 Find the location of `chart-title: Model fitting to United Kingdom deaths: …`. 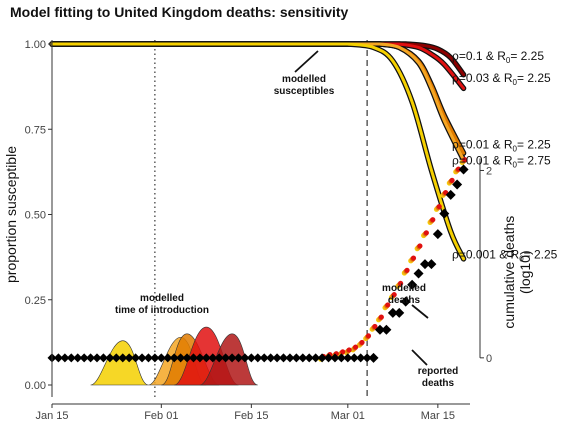

chart-title: Model fitting to United Kingdom deaths: … is located at coordinates (179, 12).